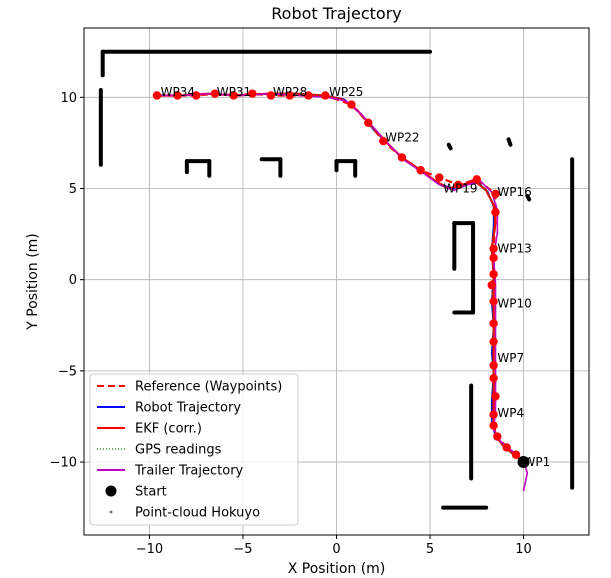 The image size is (611, 578). I want to click on legend-label: Robot Trajectory, so click(188, 408).